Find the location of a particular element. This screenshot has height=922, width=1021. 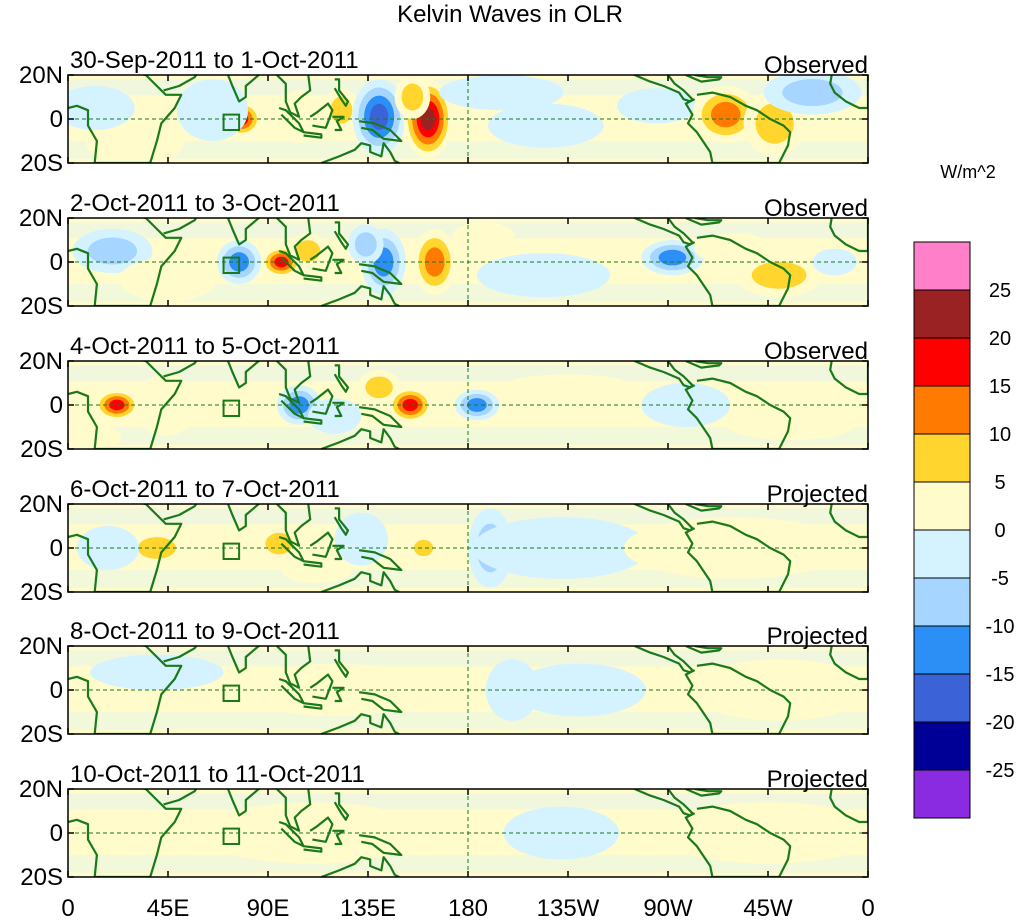

colorbar: 25 20 15 10 5 0 -5 -10 -15 -20 -25 is located at coordinates (964, 530).